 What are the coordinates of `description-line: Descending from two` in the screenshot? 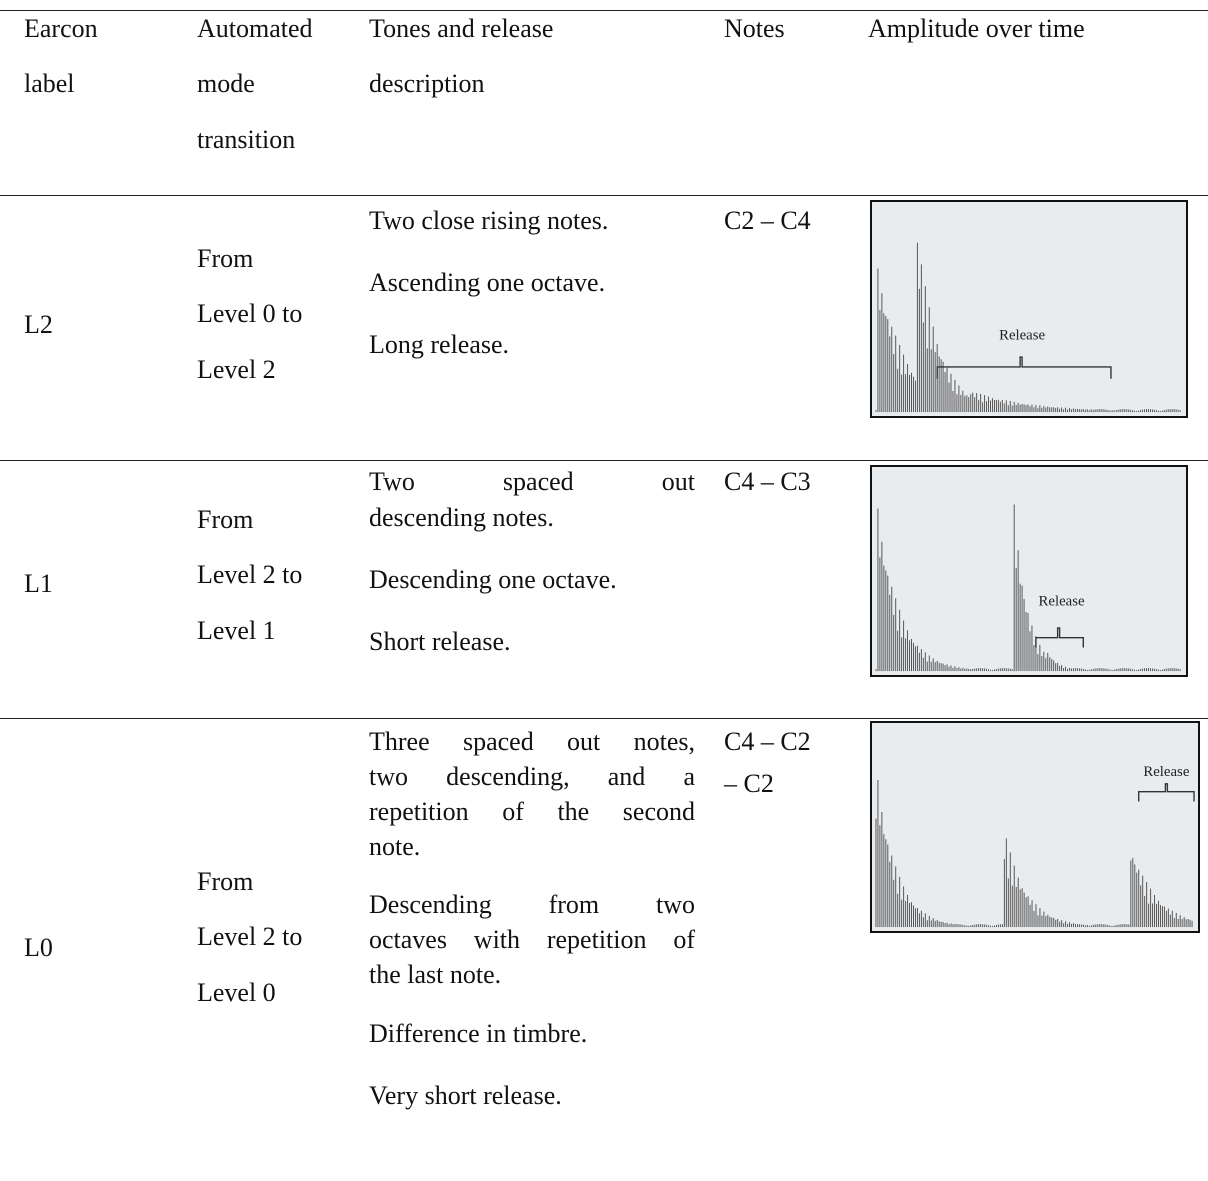 It's located at (532, 904).